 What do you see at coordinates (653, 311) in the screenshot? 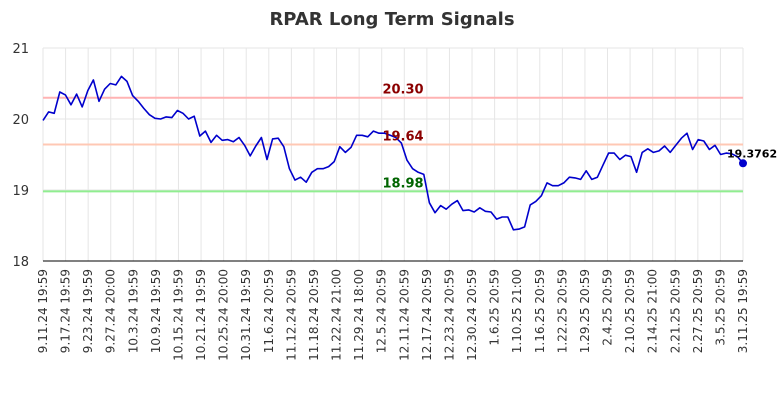
I see `x-tick-label: 2.14.25 21:00` at bounding box center [653, 311].